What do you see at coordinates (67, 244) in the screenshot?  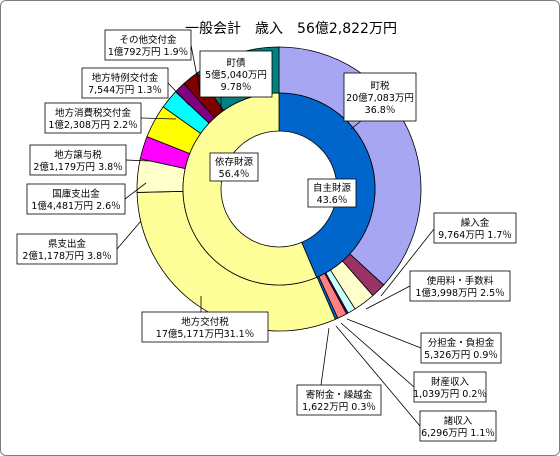 I see `label-text-ken-0: 県支出金` at bounding box center [67, 244].